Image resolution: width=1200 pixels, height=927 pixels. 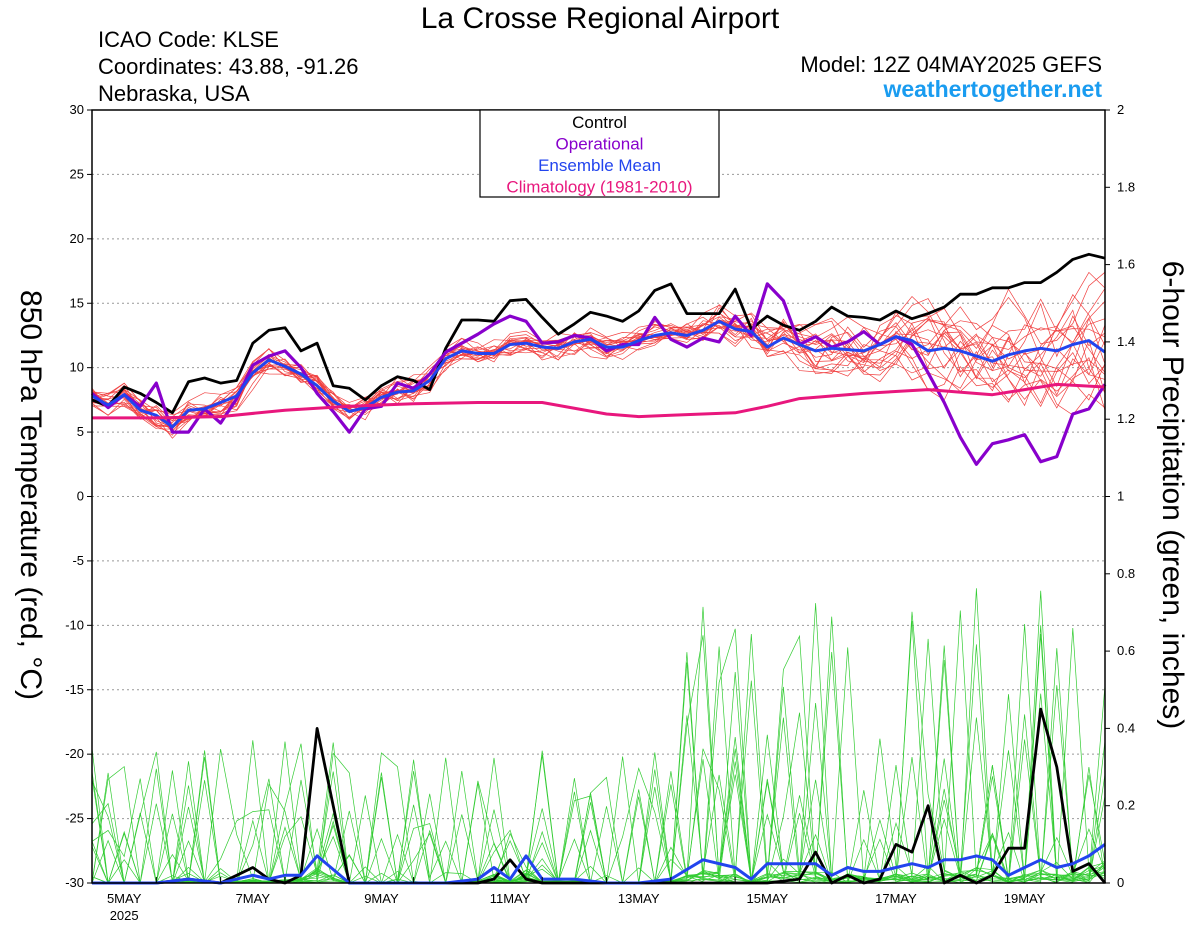 What do you see at coordinates (74, 753) in the screenshot?
I see `tick-label-left: -20` at bounding box center [74, 753].